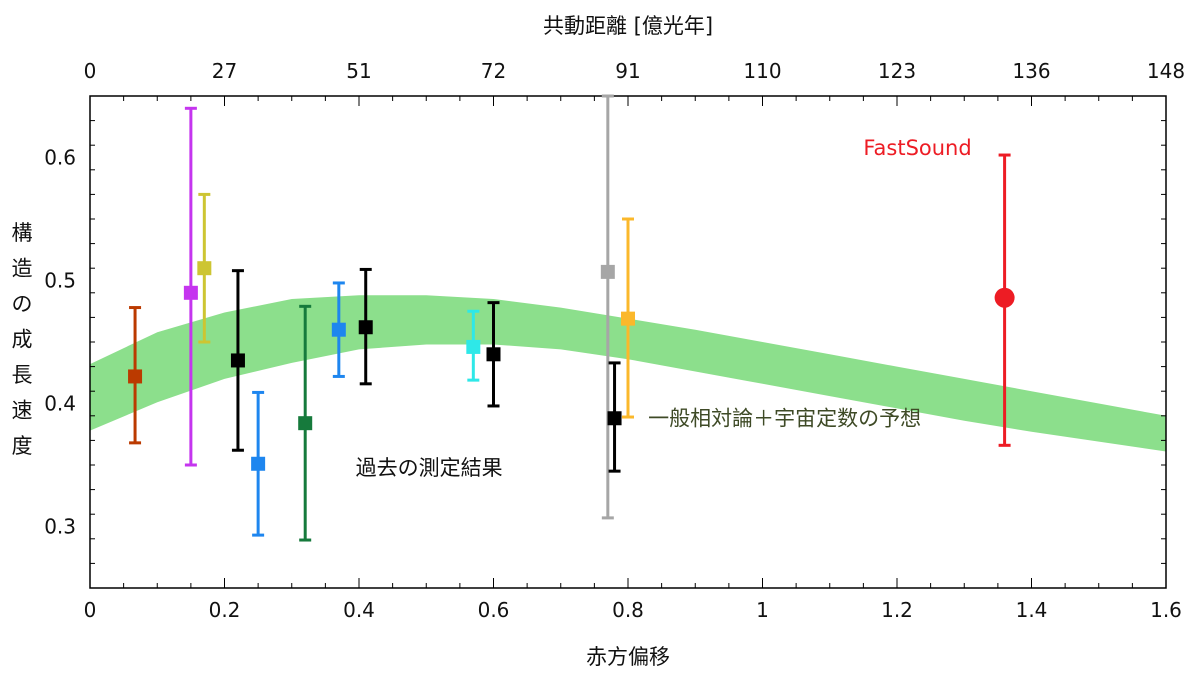  What do you see at coordinates (784, 419) in the screenshot?
I see `chart-annotation: 一般相対論＋宇宙定数の予想` at bounding box center [784, 419].